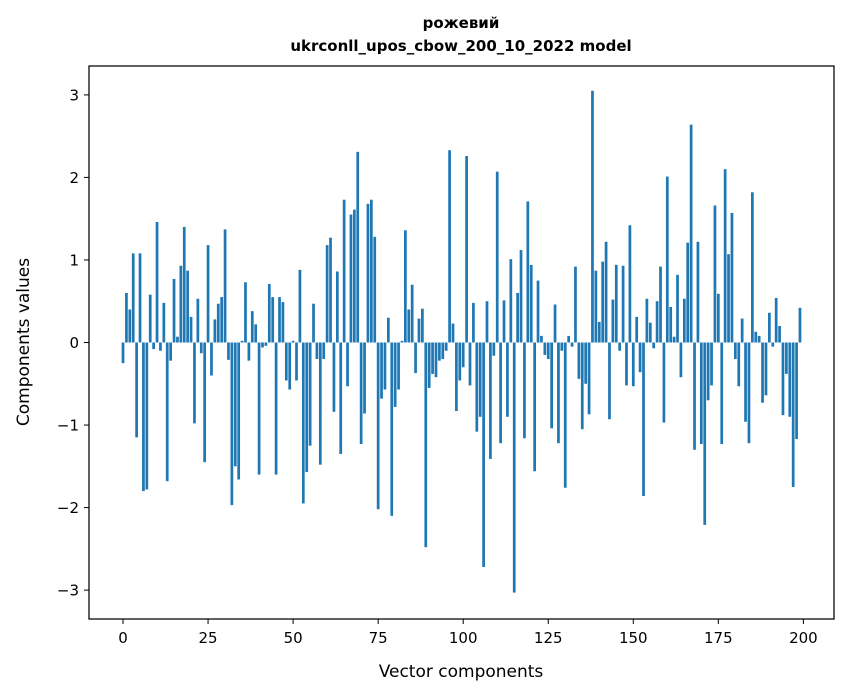  I want to click on x-axis-ticks: 0 25 50 75 100 125 150 175 200, so click(468, 633).